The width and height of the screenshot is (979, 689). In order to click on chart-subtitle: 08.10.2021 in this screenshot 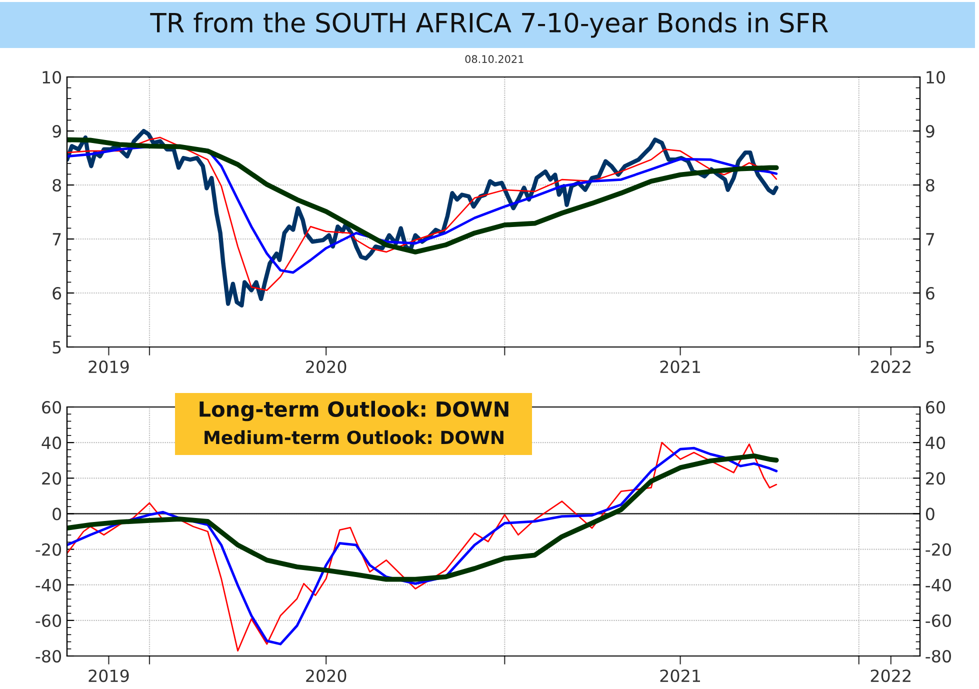, I will do `click(494, 59)`.